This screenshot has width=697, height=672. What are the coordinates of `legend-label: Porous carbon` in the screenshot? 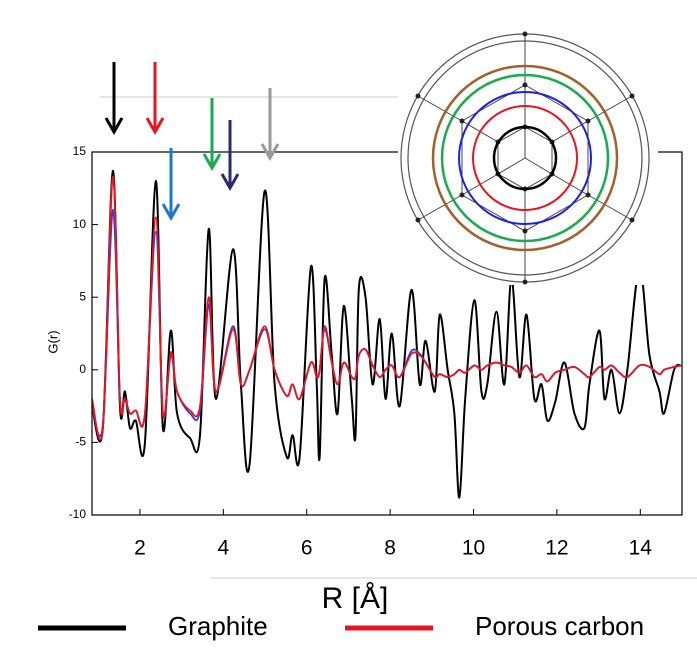 It's located at (559, 626).